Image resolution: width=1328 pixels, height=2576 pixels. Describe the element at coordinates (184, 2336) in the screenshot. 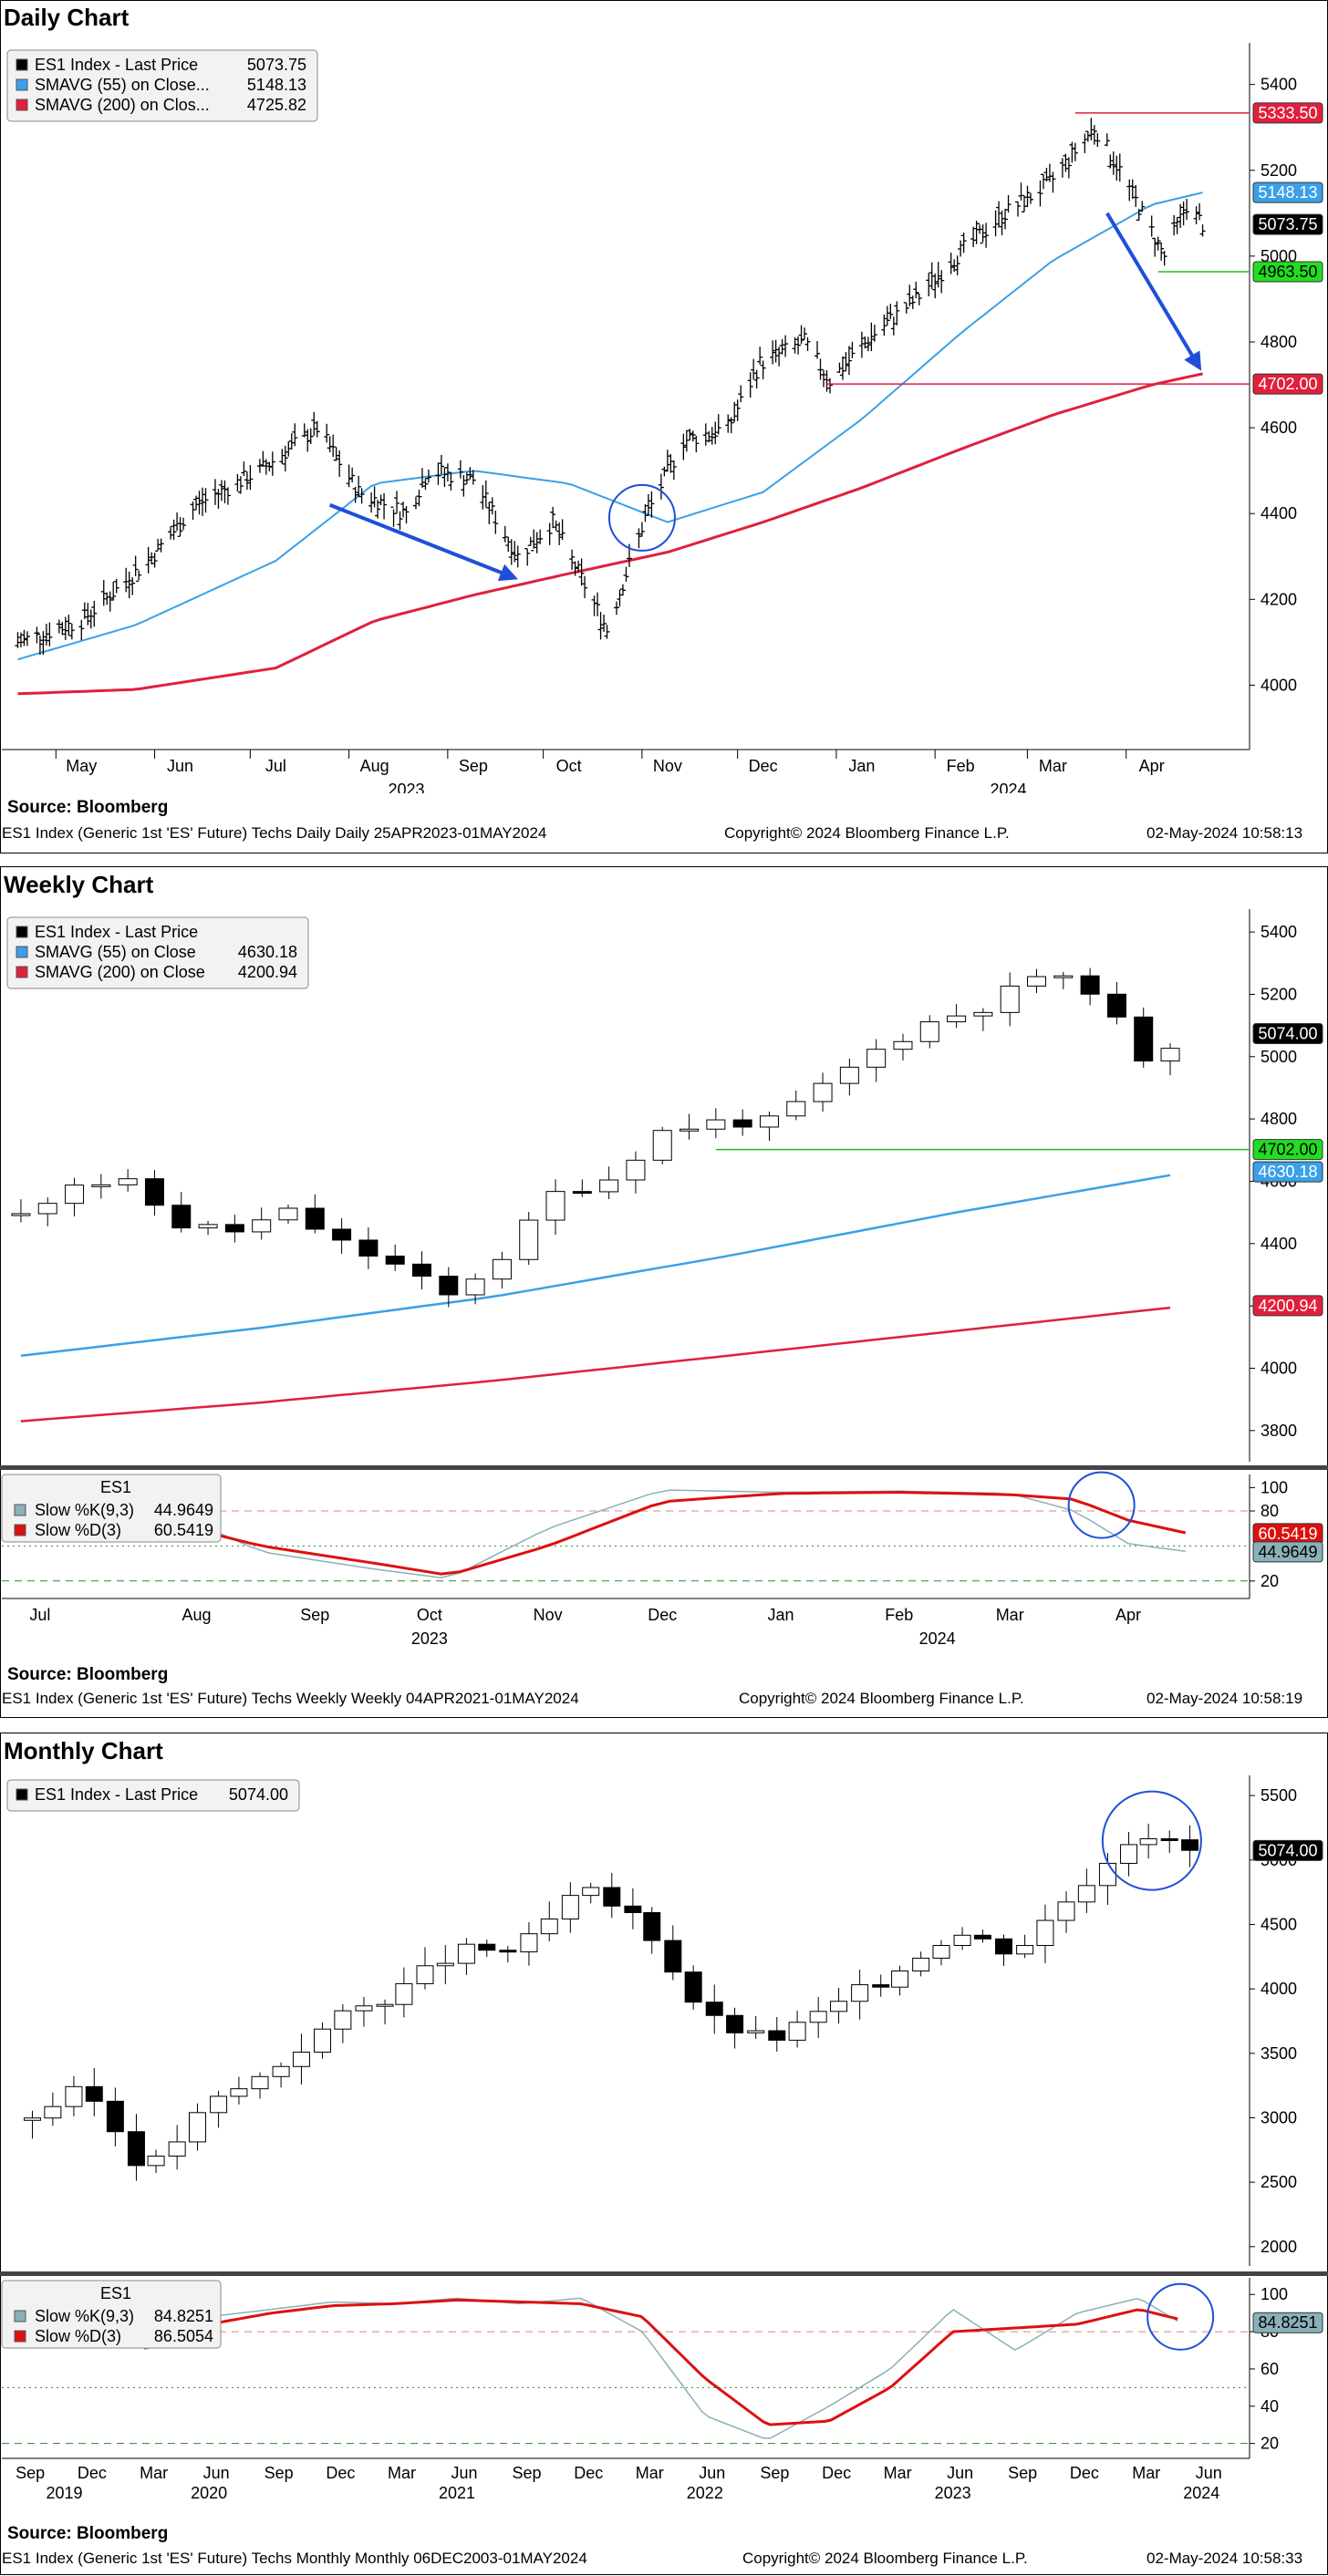

I see `legend-value: 86.5054` at that location.